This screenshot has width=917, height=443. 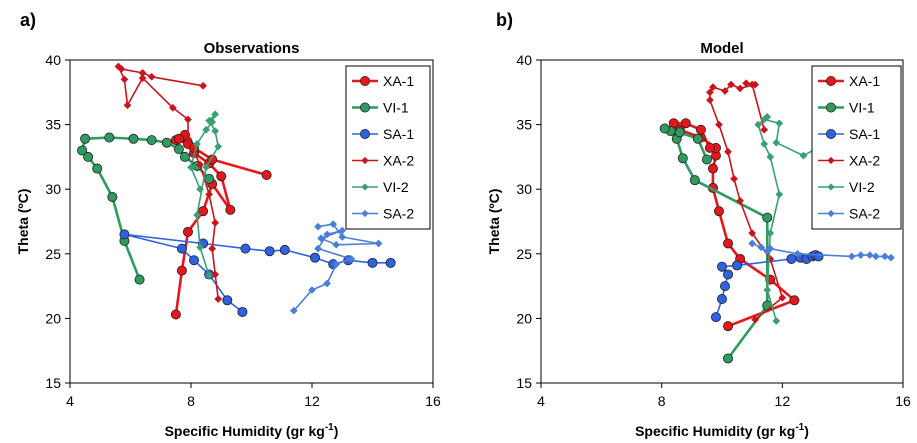 I want to click on legend-label-XA-1: XA-1, so click(x=398, y=81).